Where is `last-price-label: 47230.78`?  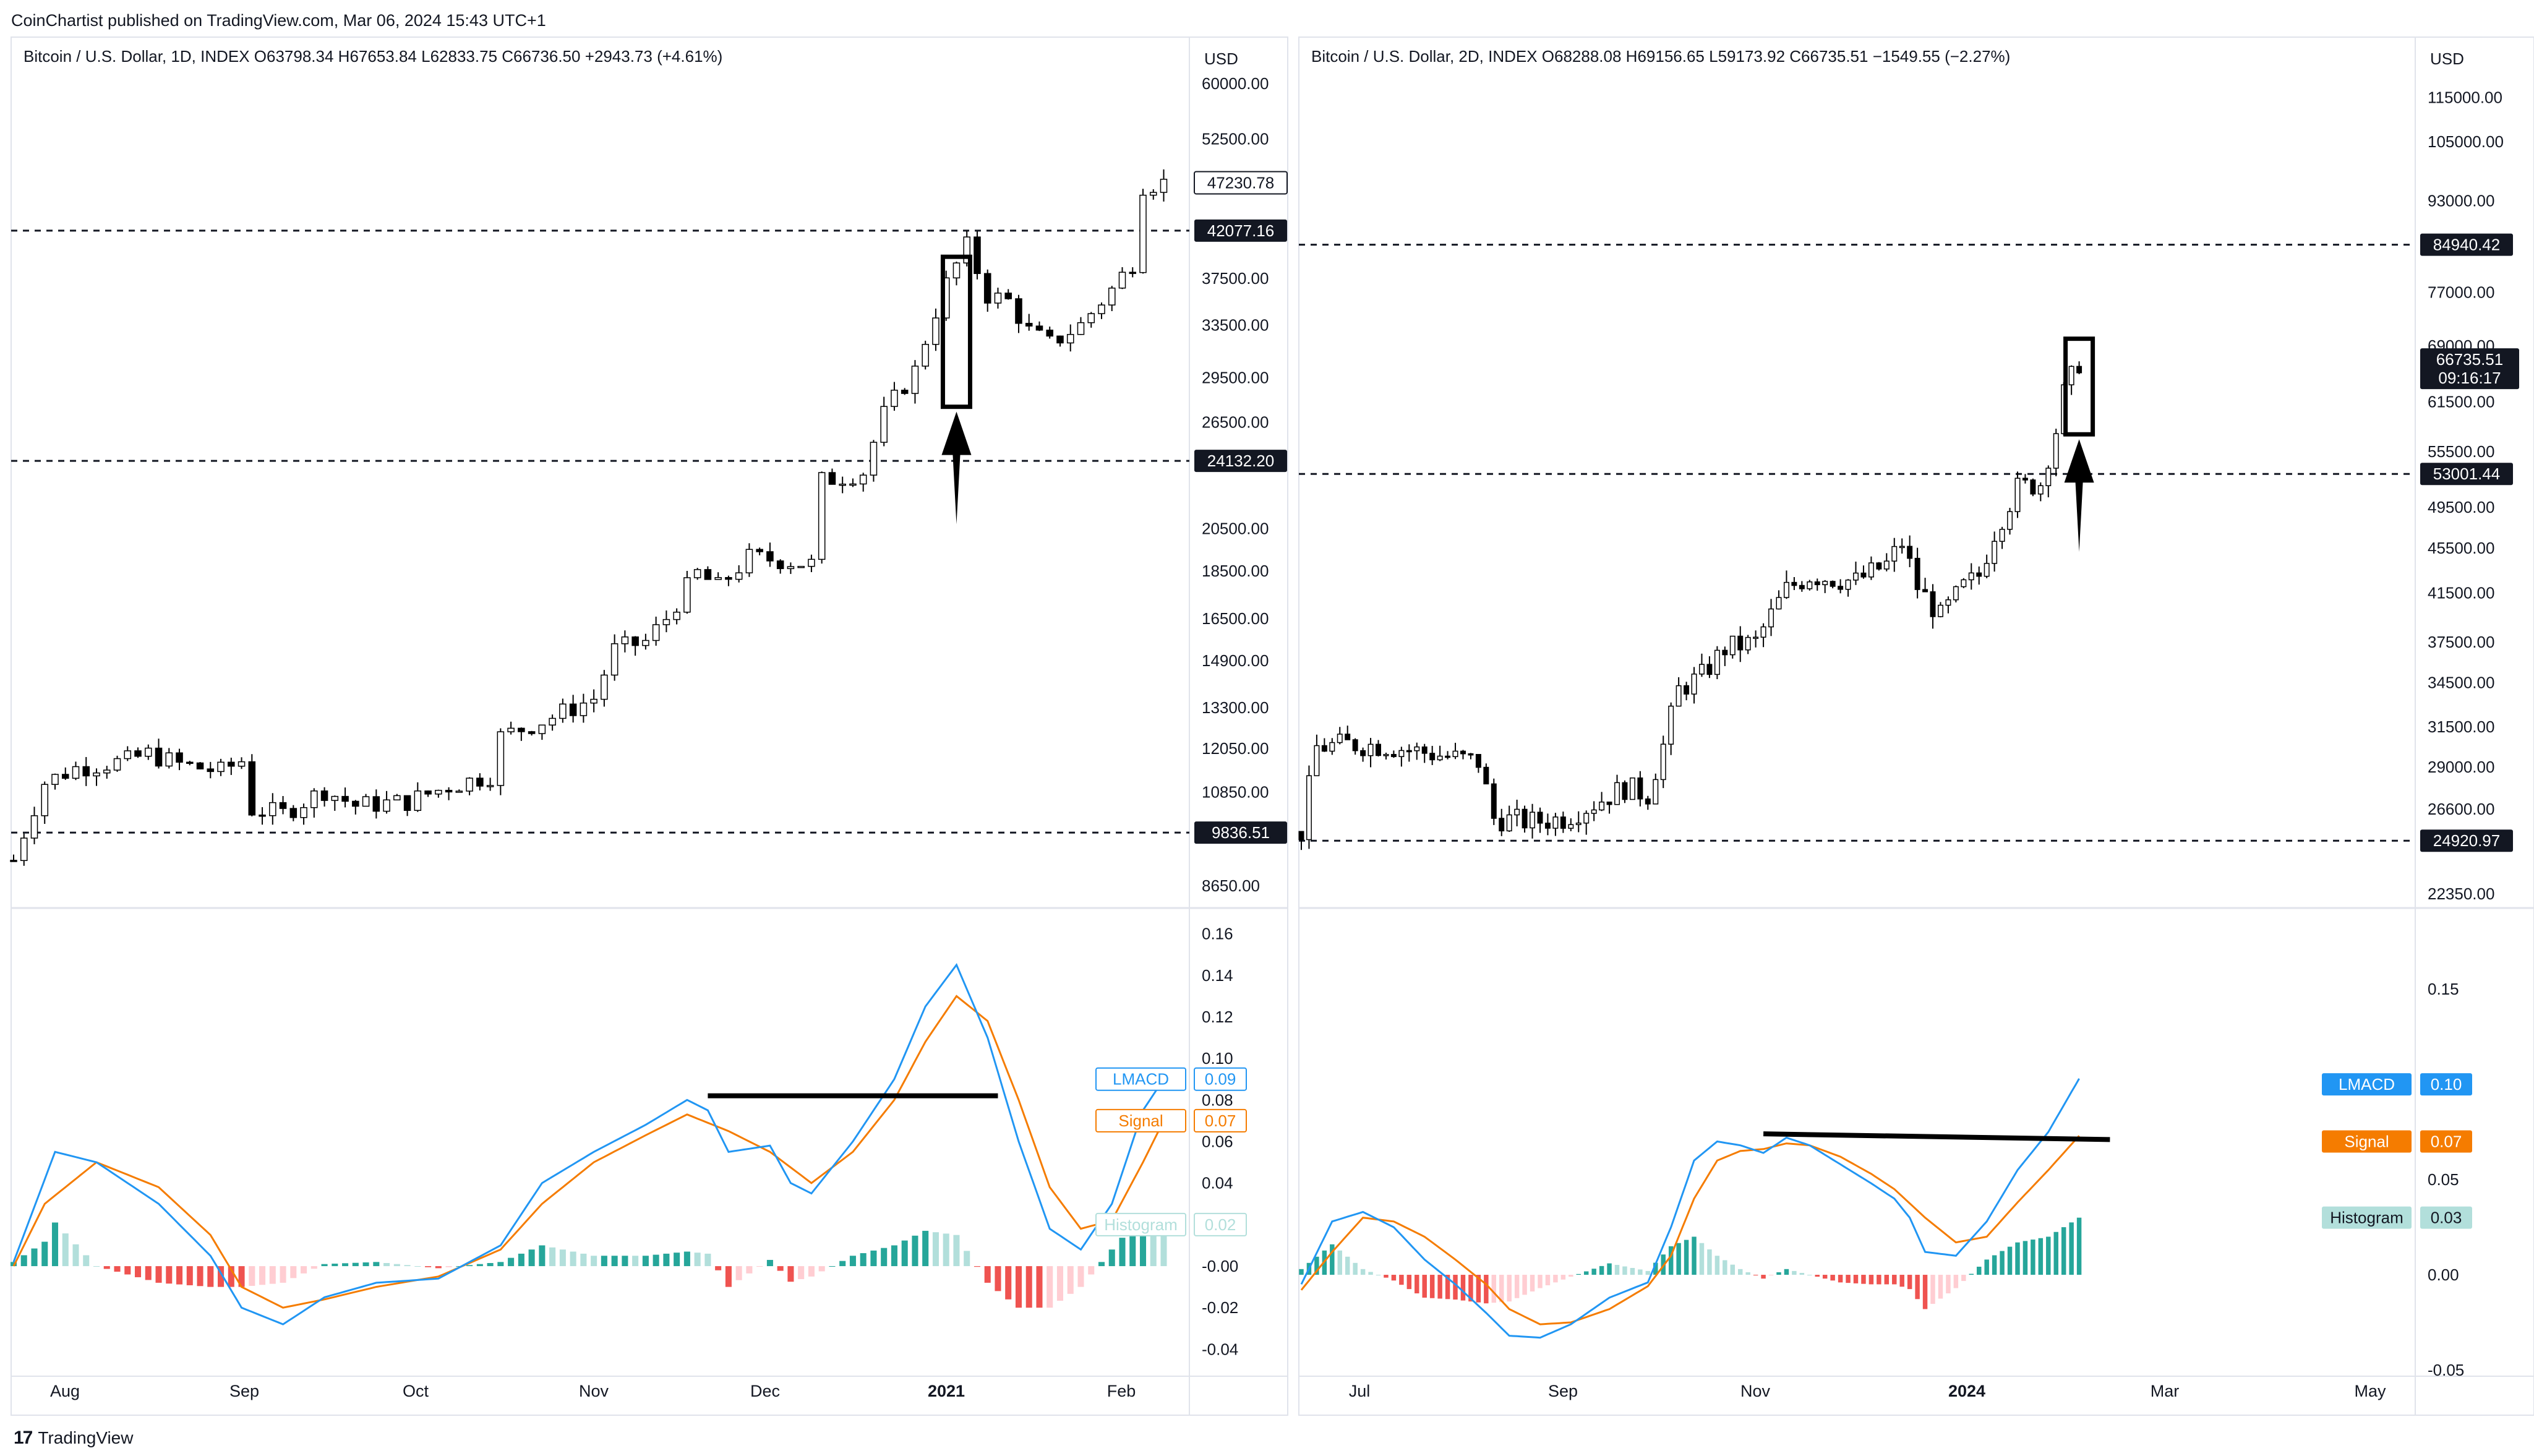
last-price-label: 47230.78 is located at coordinates (1240, 182).